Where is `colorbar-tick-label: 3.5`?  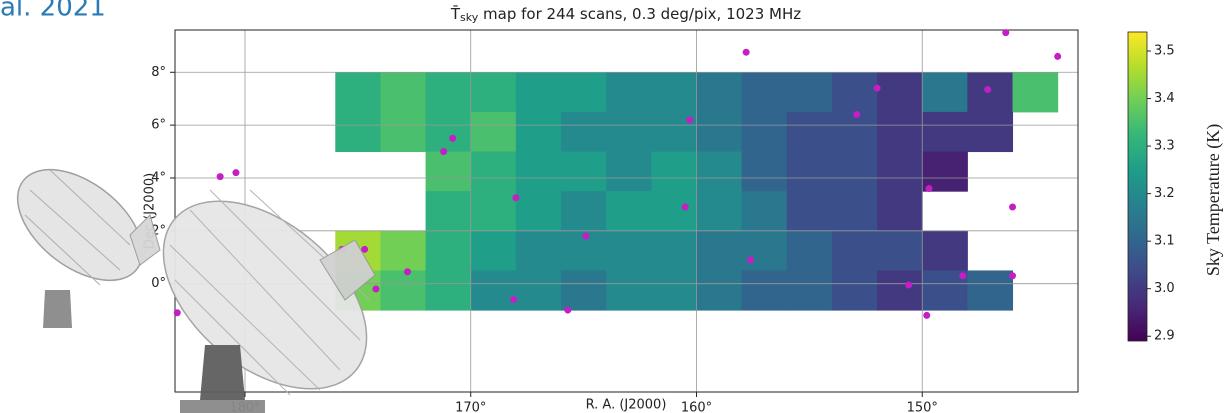
colorbar-tick-label: 3.5 is located at coordinates (1164, 51).